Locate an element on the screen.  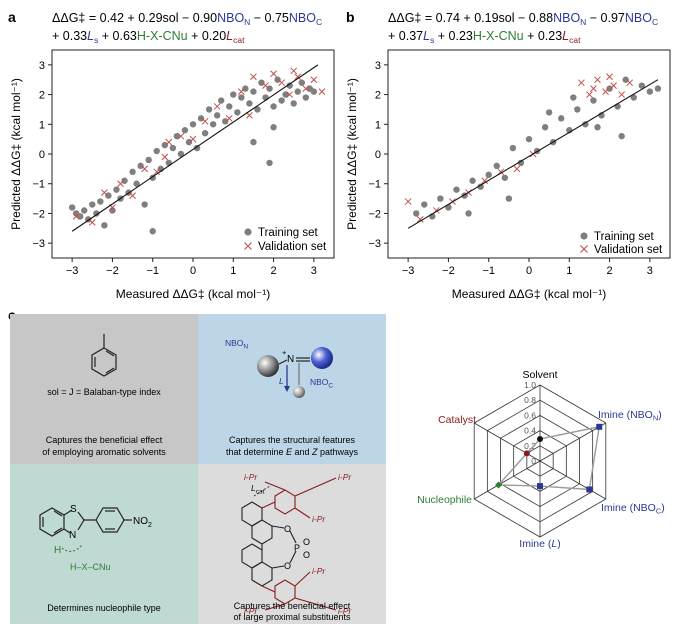
eq-a-hx: H-X-CNu is located at coordinates (162, 36).